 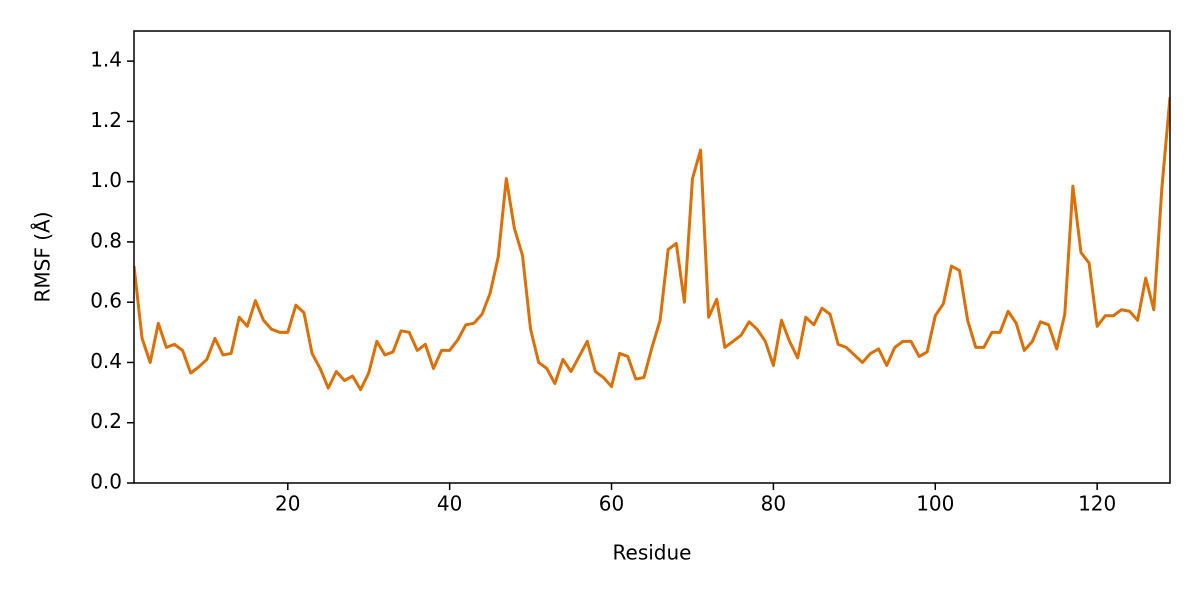 What do you see at coordinates (1097, 504) in the screenshot?
I see `x-tick-label: 120` at bounding box center [1097, 504].